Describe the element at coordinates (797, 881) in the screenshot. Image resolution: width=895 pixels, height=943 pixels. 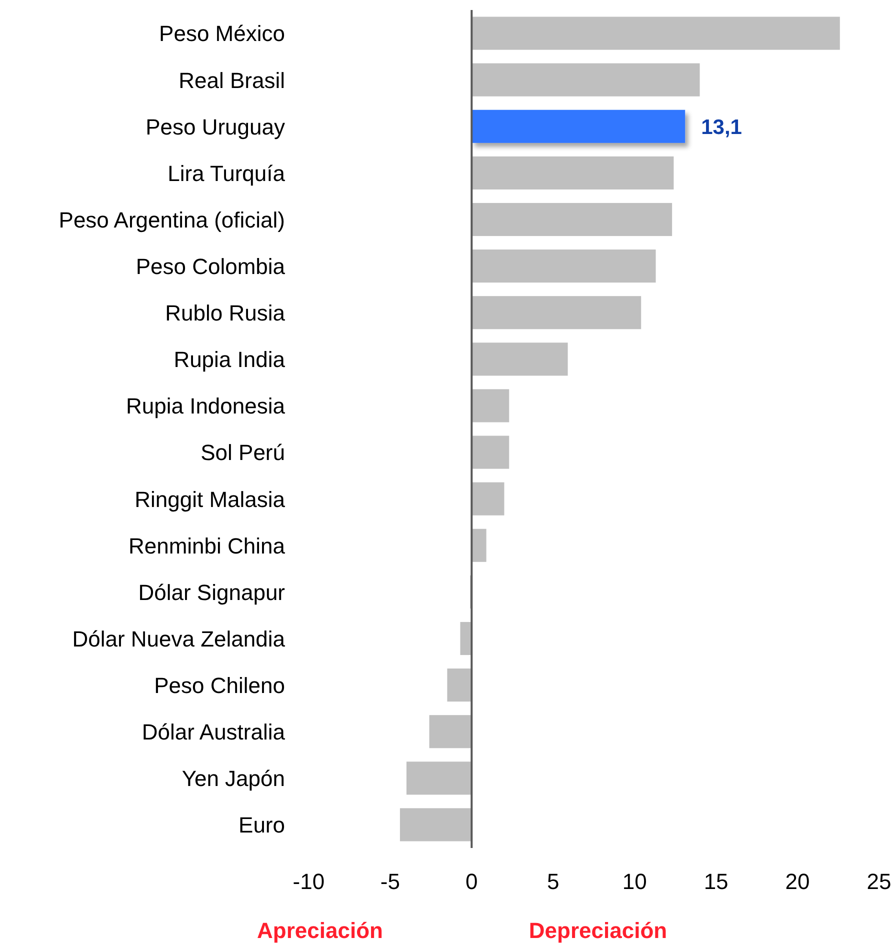
I see `x-tick-label: 20` at that location.